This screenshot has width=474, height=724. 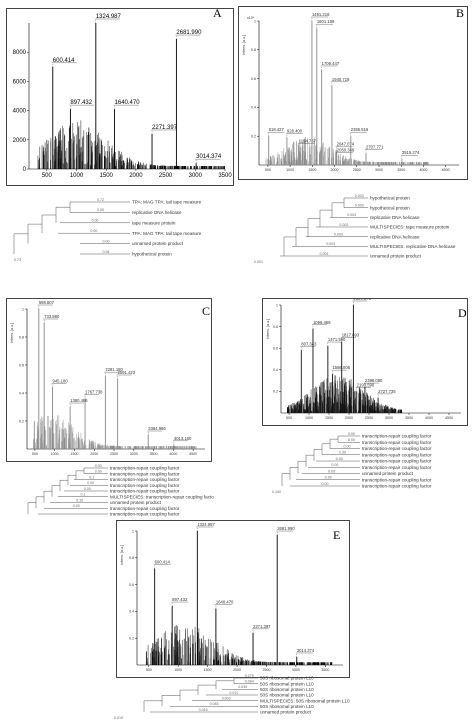 What do you see at coordinates (251, 18) in the screenshot?
I see `y-exponent: x10⁴` at bounding box center [251, 18].